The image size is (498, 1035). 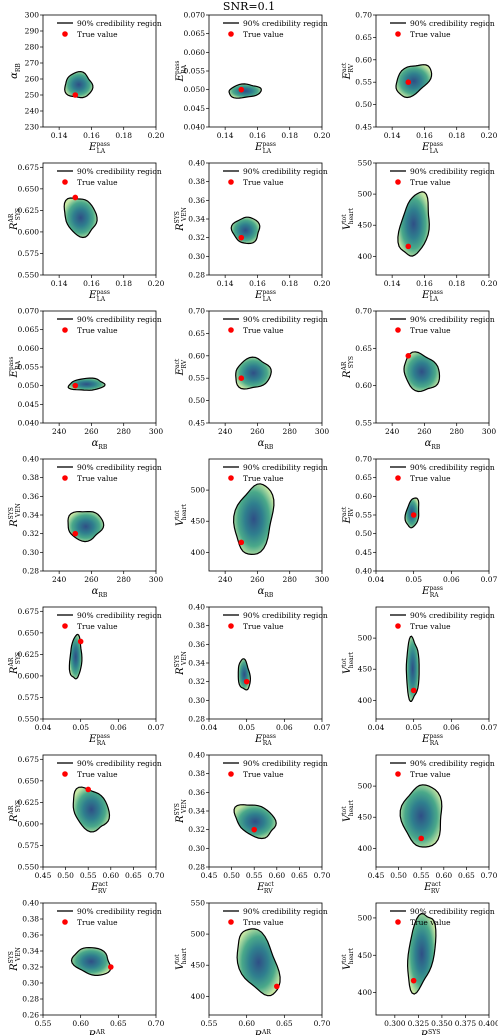 What do you see at coordinates (195, 89) in the screenshot?
I see `y-tick-label: 0.050` at bounding box center [195, 89].